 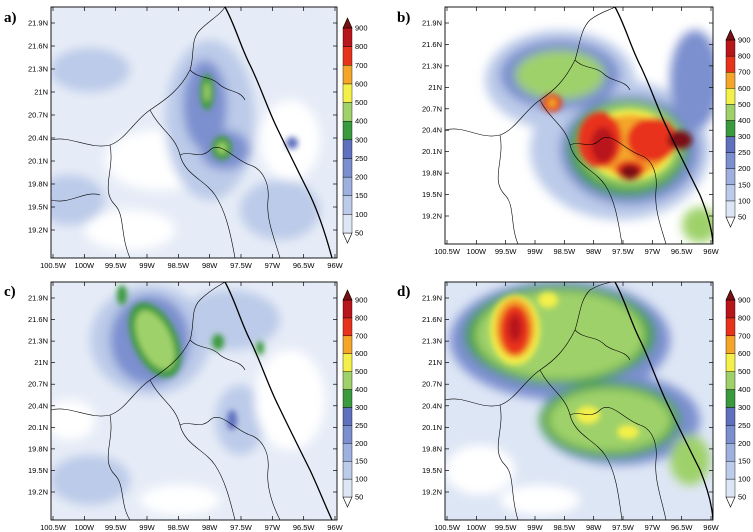 I want to click on state-borders-b, so click(x=556, y=125).